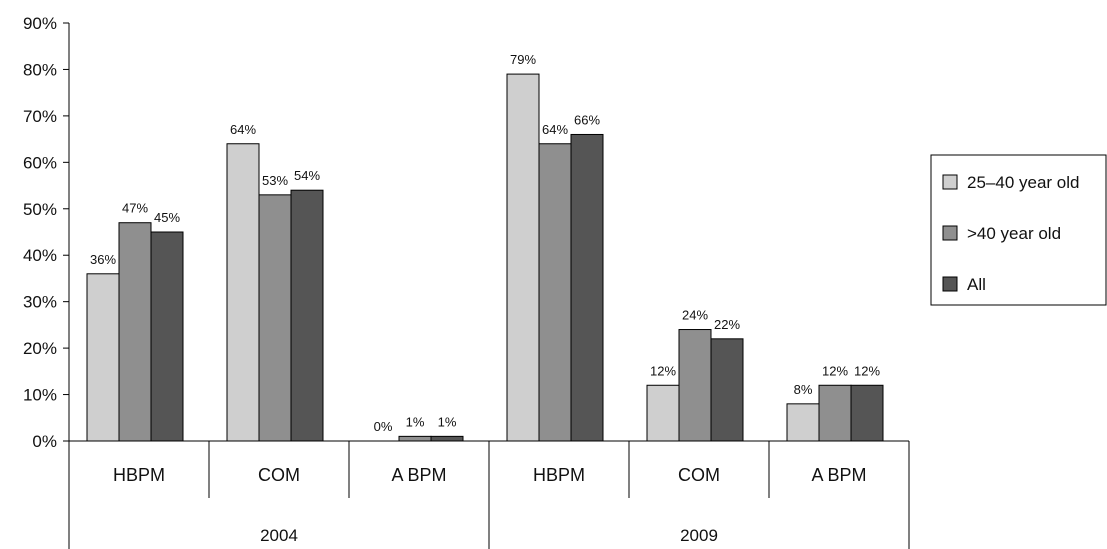  Describe the element at coordinates (40, 162) in the screenshot. I see `y-tick-label: 60%` at that location.